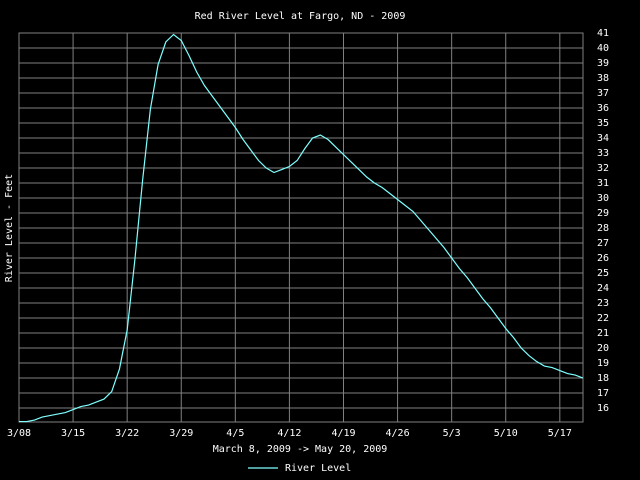  What do you see at coordinates (603, 198) in the screenshot?
I see `y-tick-label: 30` at bounding box center [603, 198].